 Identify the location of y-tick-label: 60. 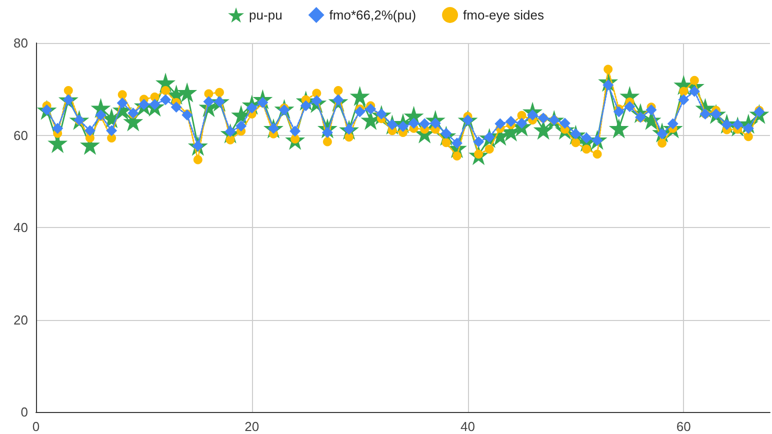
(21, 135).